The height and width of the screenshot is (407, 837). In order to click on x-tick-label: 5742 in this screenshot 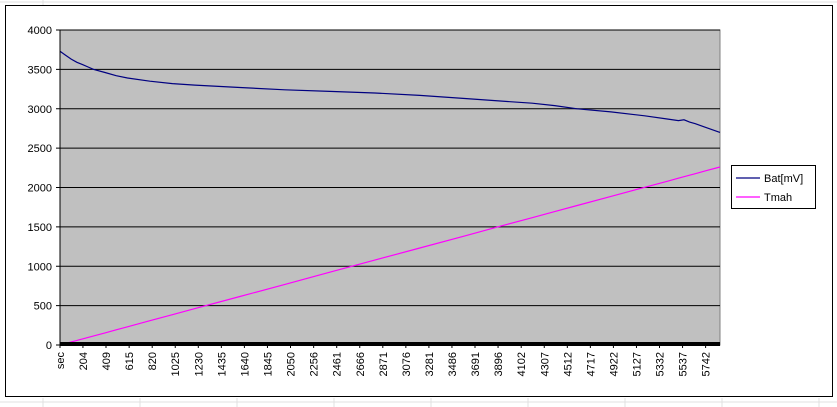, I will do `click(707, 364)`.